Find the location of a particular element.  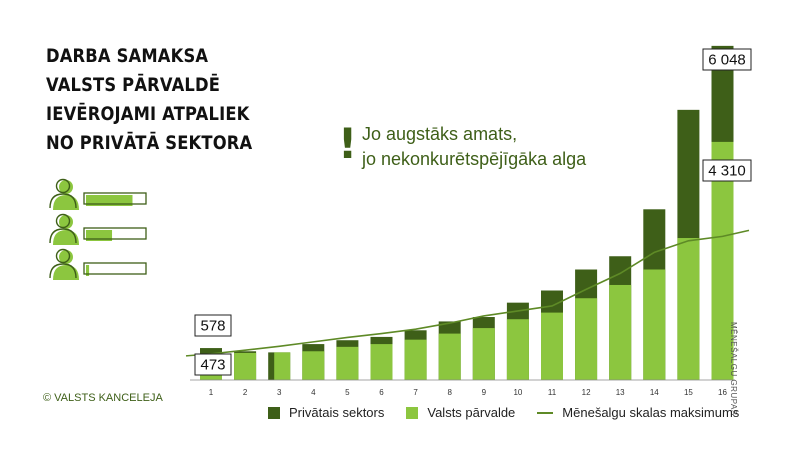

headline-line-3: IEVĒROJAMI ATPALIEK is located at coordinates (148, 114).